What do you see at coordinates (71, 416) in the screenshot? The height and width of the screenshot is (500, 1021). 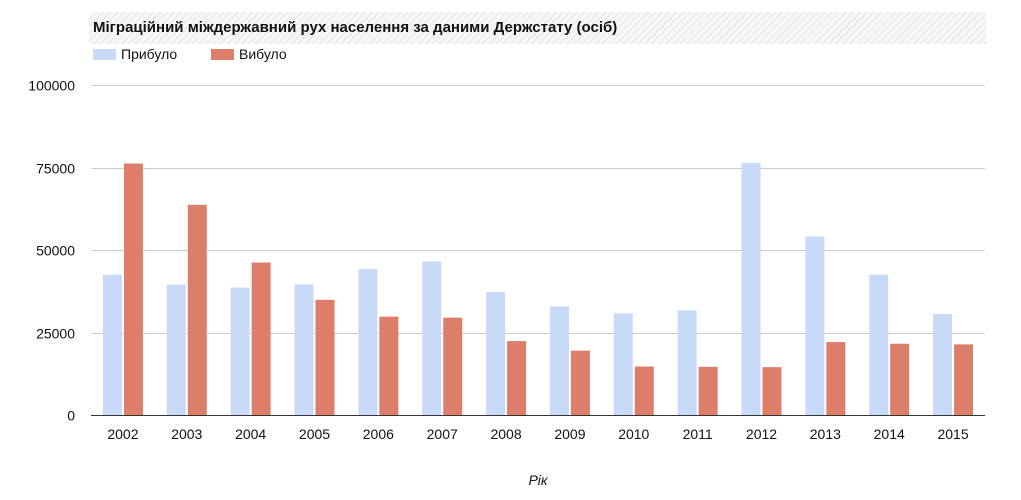 I see `y-tick-label-0: 0` at bounding box center [71, 416].